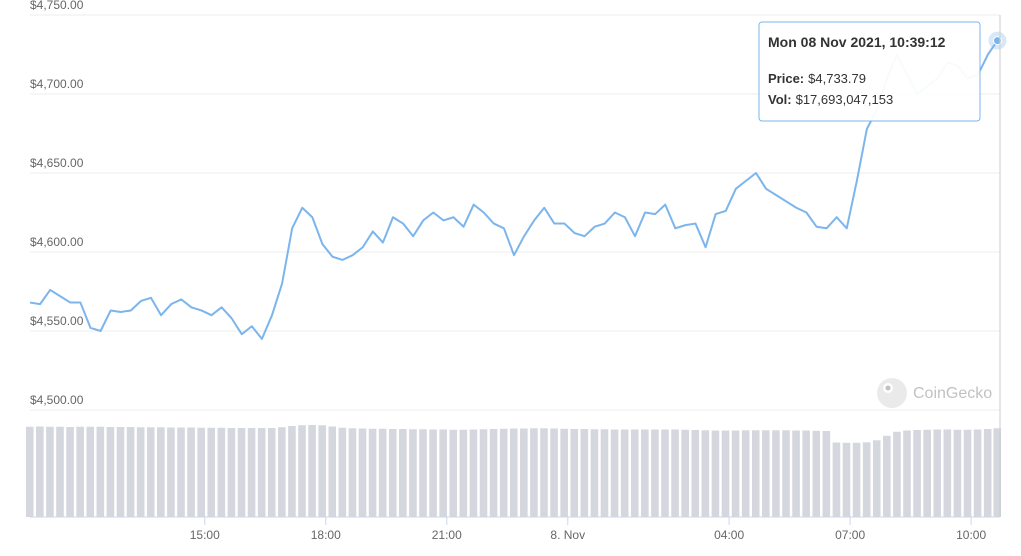 The height and width of the screenshot is (556, 1021). What do you see at coordinates (780, 99) in the screenshot?
I see `tooltip-vol-label: Vol:` at bounding box center [780, 99].